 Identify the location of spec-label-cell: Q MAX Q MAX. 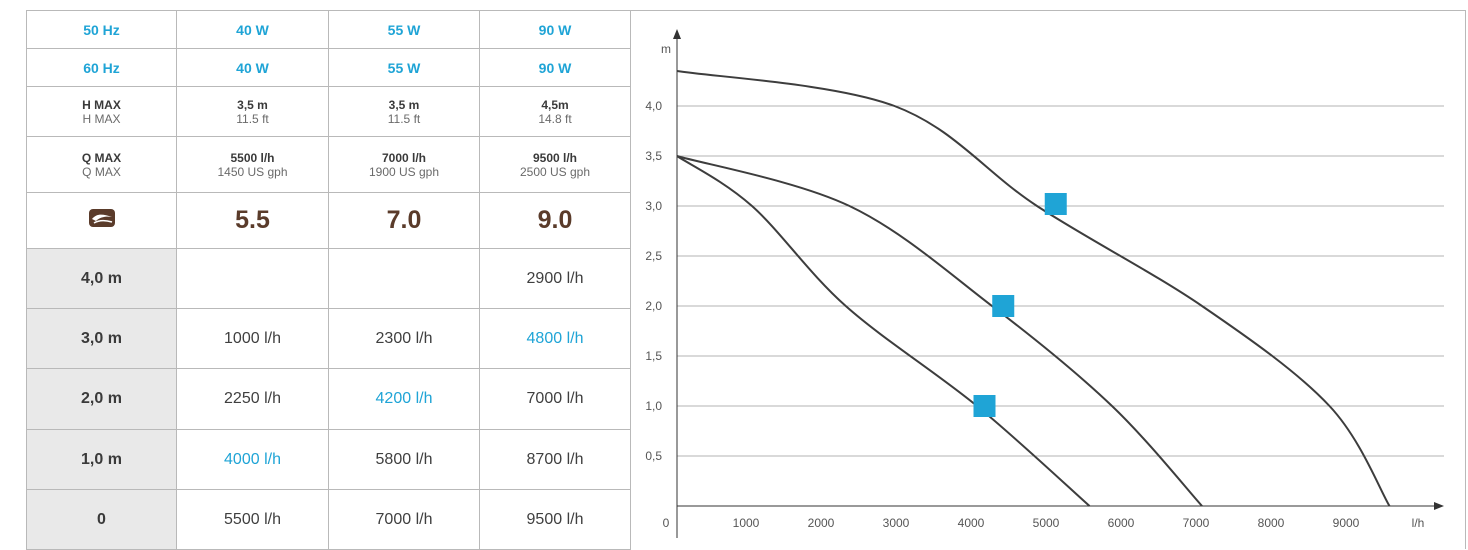
(101, 164).